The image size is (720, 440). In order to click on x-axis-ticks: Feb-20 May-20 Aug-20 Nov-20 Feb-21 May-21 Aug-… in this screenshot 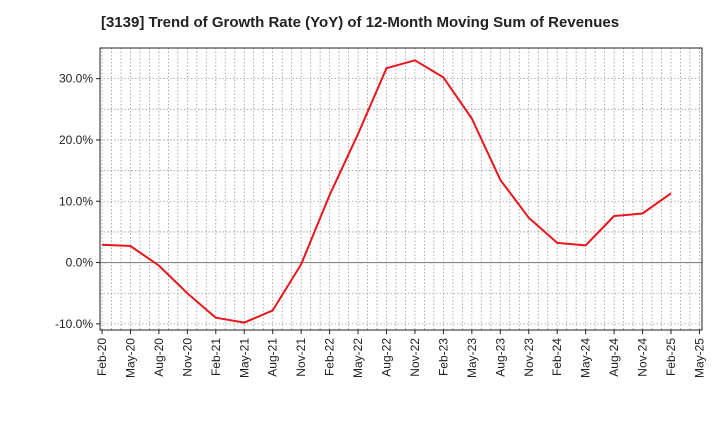, I will do `click(400, 354)`.